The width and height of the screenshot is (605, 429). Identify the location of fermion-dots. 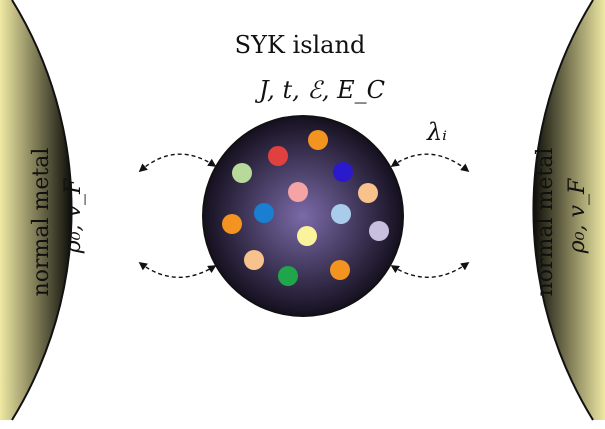
(305, 208).